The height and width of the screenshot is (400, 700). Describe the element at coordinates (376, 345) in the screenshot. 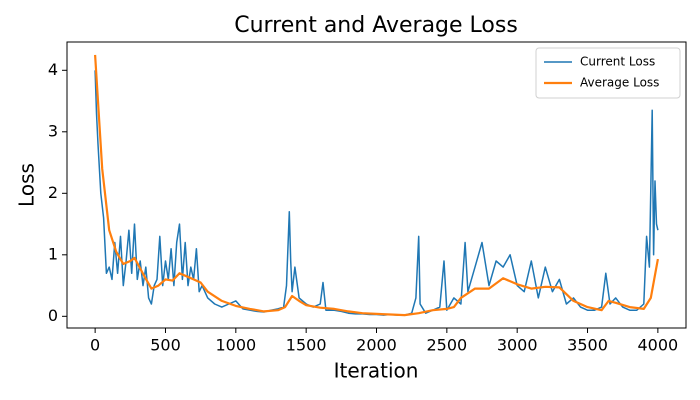

I see `x-tick-label: 2000` at that location.